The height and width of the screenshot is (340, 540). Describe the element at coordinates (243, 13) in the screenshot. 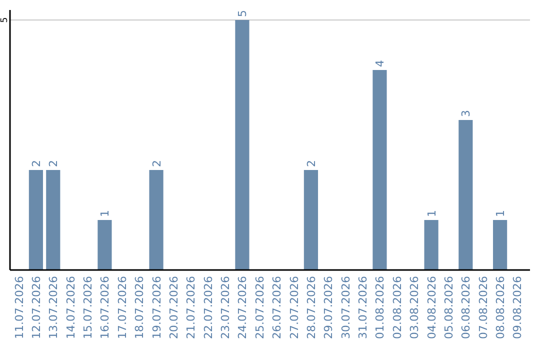

I see `data-label: 5` at that location.